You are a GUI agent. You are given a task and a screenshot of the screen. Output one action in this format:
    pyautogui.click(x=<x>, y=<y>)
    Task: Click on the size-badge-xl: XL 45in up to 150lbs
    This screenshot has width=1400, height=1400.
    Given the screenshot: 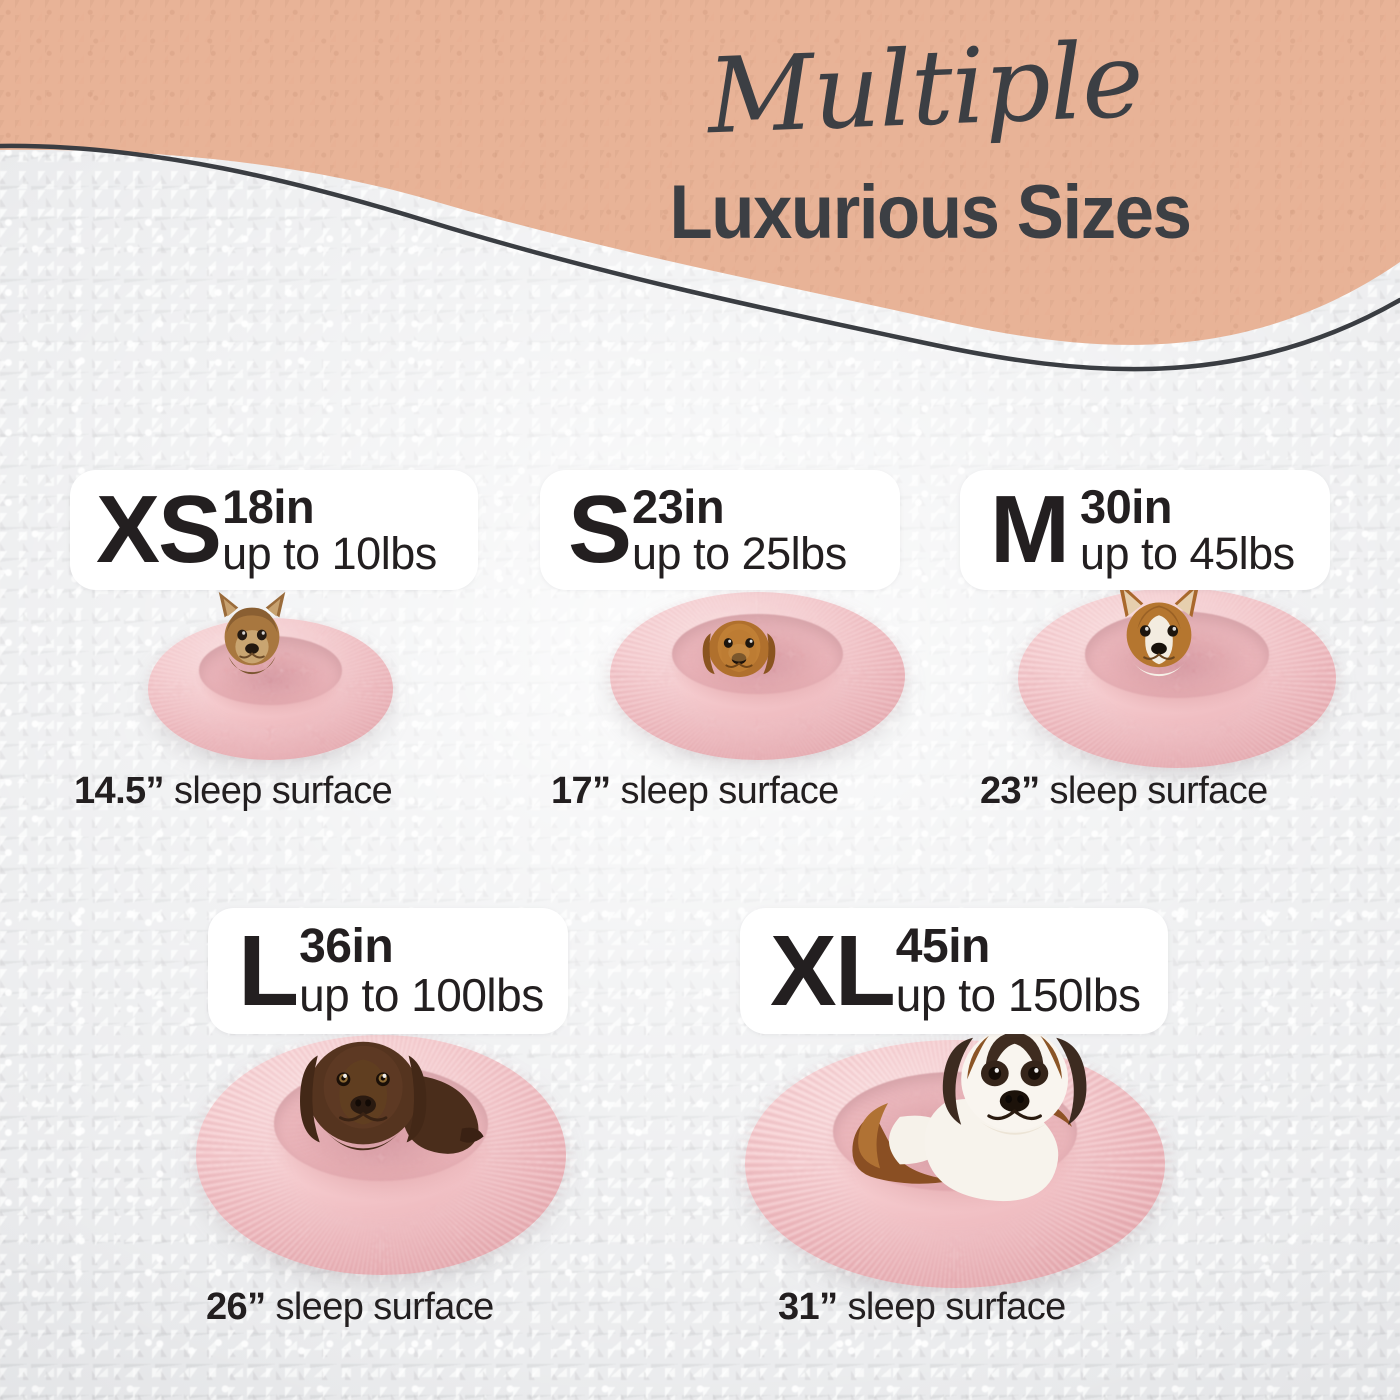 What is the action you would take?
    pyautogui.click(x=954, y=971)
    